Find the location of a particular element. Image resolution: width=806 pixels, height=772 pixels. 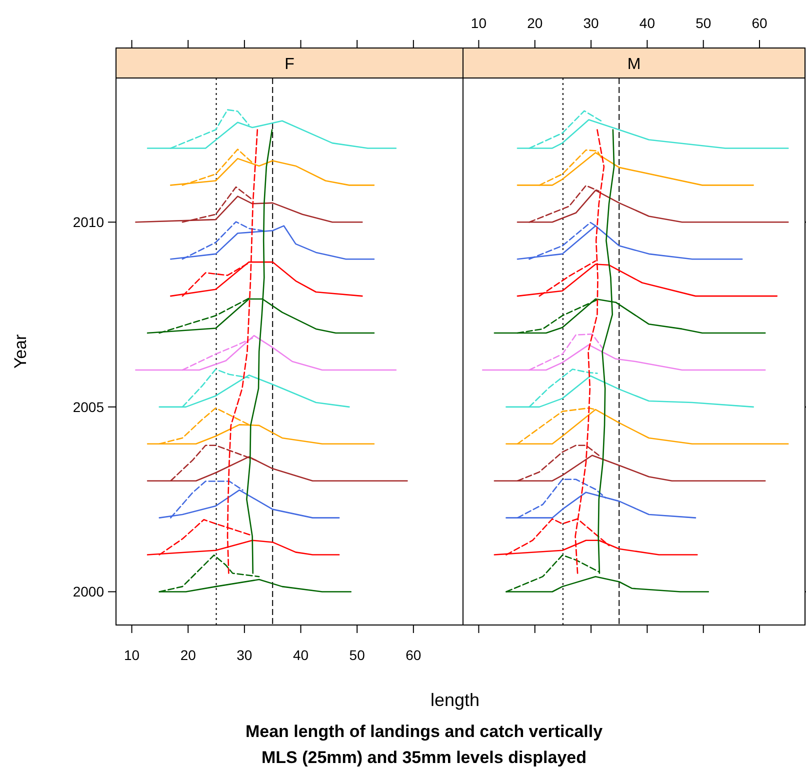

text: MLS (25mm) and 35mm levels displayed is located at coordinates (424, 757).